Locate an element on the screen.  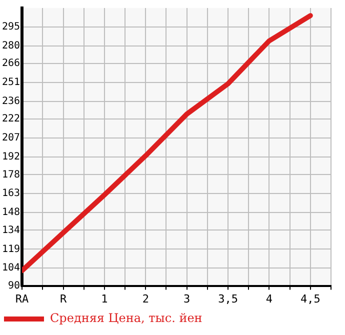
x-tick-label: 4 is located at coordinates (269, 299).